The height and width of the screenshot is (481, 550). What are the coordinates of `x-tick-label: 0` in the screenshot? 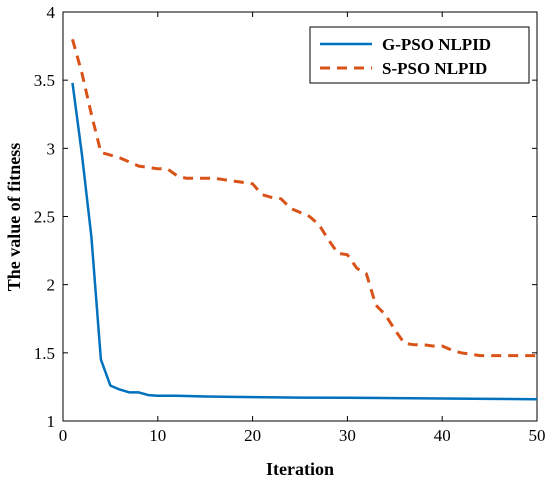 It's located at (63, 435).